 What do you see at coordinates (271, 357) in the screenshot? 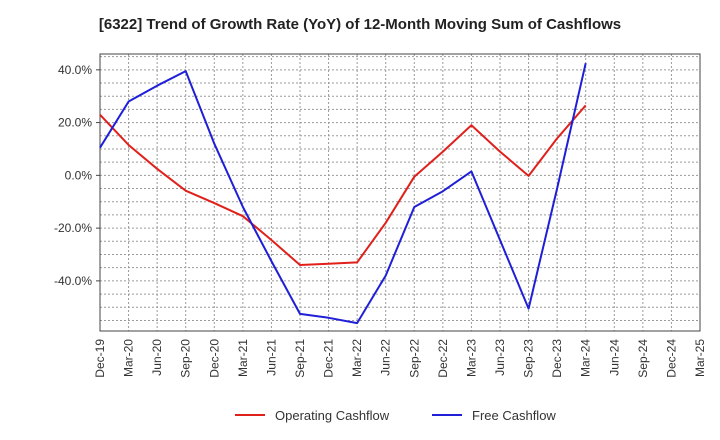
I see `x-tick-label: Jun-21` at bounding box center [271, 357].